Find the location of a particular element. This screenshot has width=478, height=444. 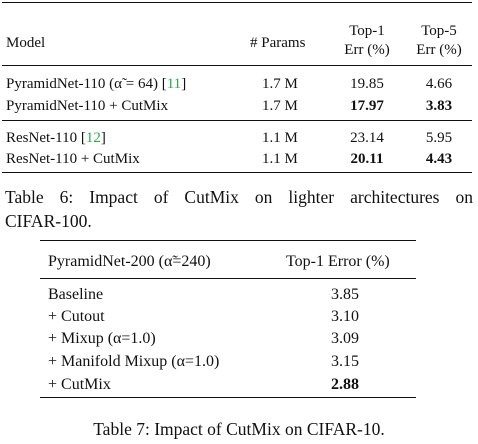

table6-caption-line2: CIFAR-100. is located at coordinates (48, 221).